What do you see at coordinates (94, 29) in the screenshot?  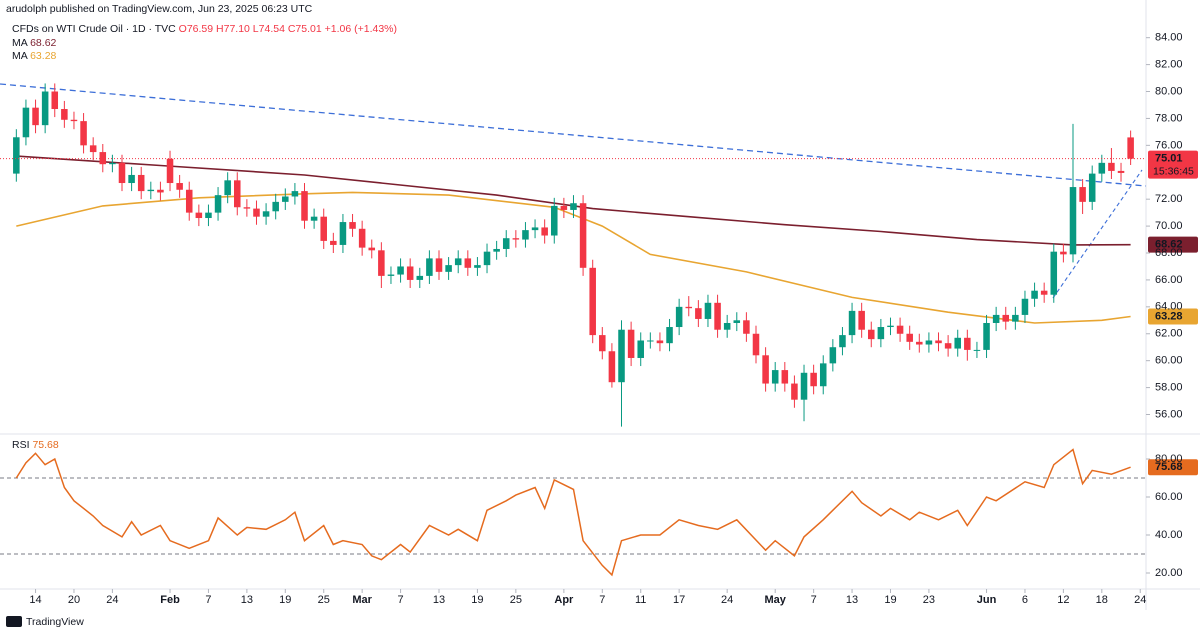 I see `symbol-text: CFDs on WTI Crude Oil · 1D · TVC` at bounding box center [94, 29].